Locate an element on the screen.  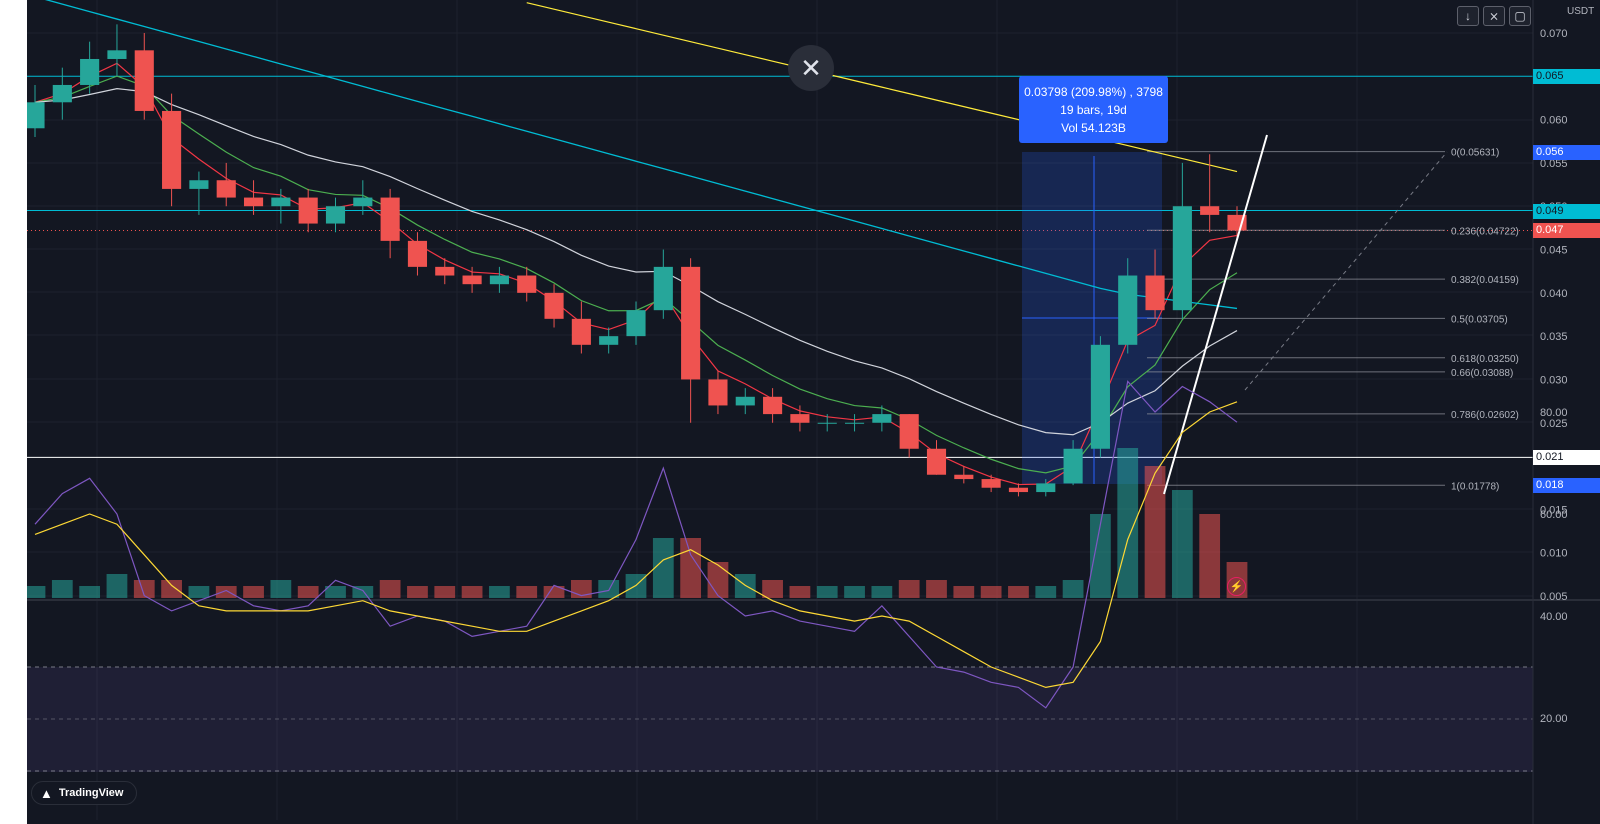
price-axis-tick: 0.005 is located at coordinates (1554, 597).